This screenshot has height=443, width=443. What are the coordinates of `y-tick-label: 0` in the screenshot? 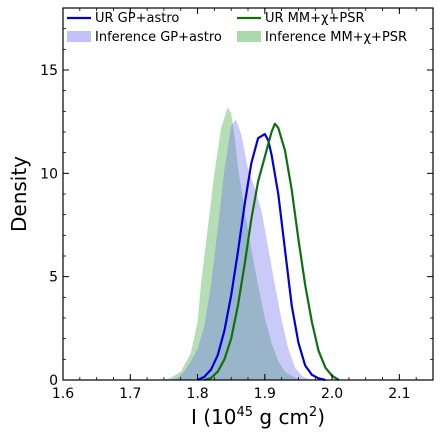 It's located at (53, 381).